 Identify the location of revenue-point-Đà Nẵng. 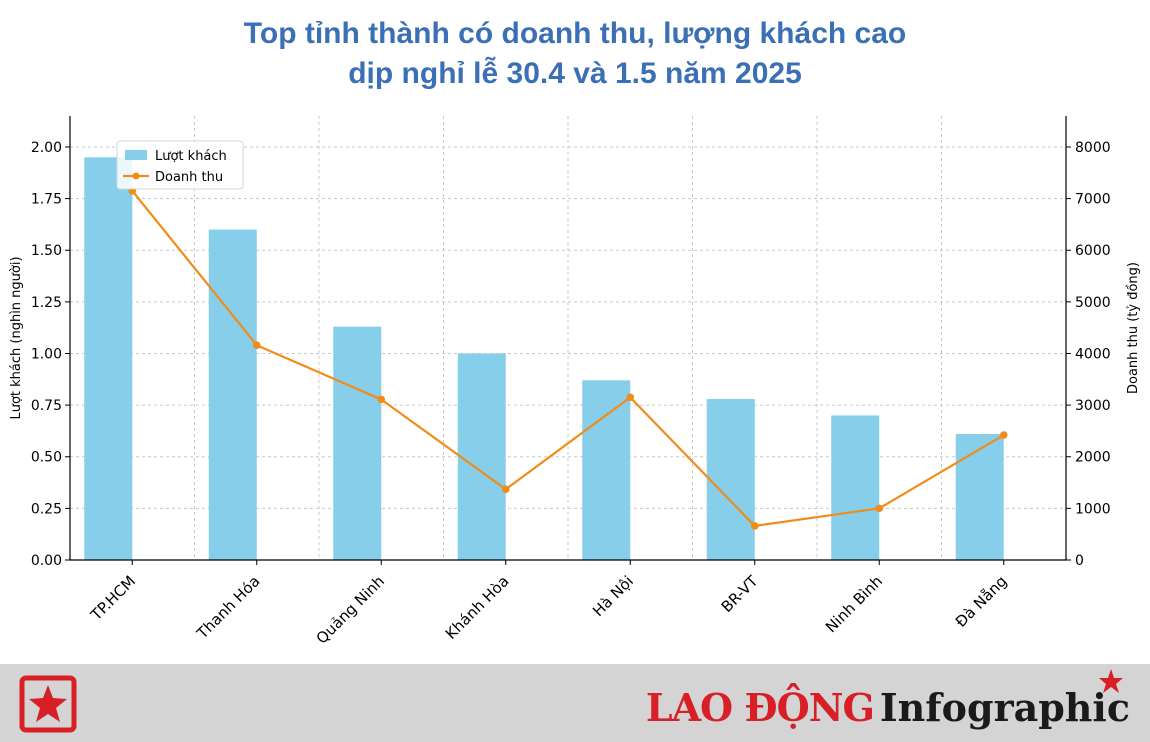
(1003, 435).